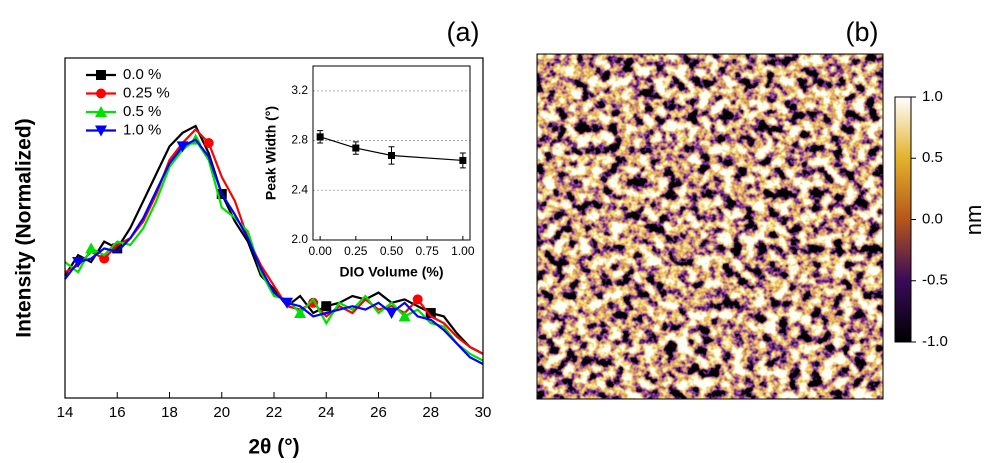 The image size is (987, 463). Describe the element at coordinates (320, 251) in the screenshot. I see `x-tick-label: 0.00` at that location.